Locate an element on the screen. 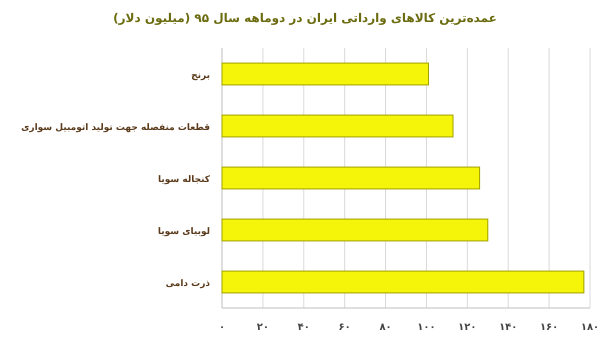 This screenshot has height=343, width=610. x-tick-label: ۱۸۰ is located at coordinates (590, 327).